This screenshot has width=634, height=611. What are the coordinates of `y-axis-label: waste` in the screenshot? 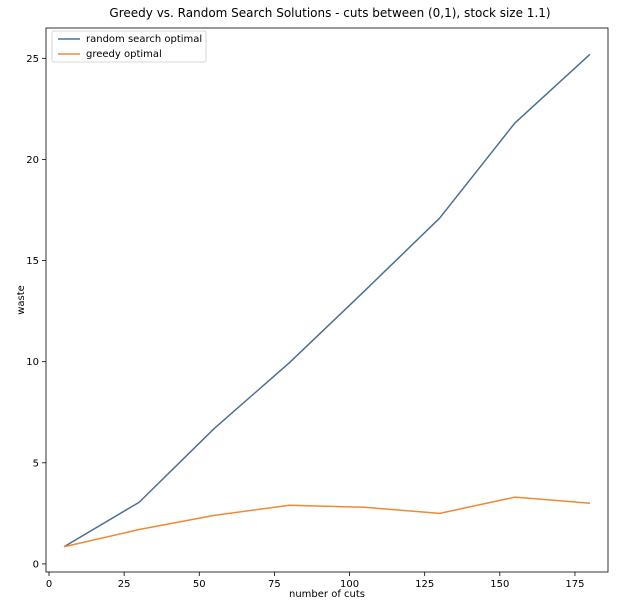 It's located at (21, 300).